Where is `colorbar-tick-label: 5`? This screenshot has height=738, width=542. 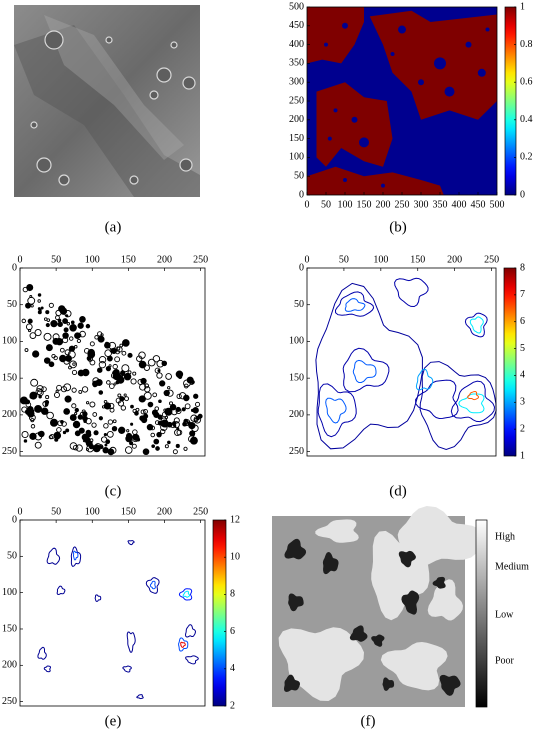 colorbar-tick-label: 5 is located at coordinates (522, 348).